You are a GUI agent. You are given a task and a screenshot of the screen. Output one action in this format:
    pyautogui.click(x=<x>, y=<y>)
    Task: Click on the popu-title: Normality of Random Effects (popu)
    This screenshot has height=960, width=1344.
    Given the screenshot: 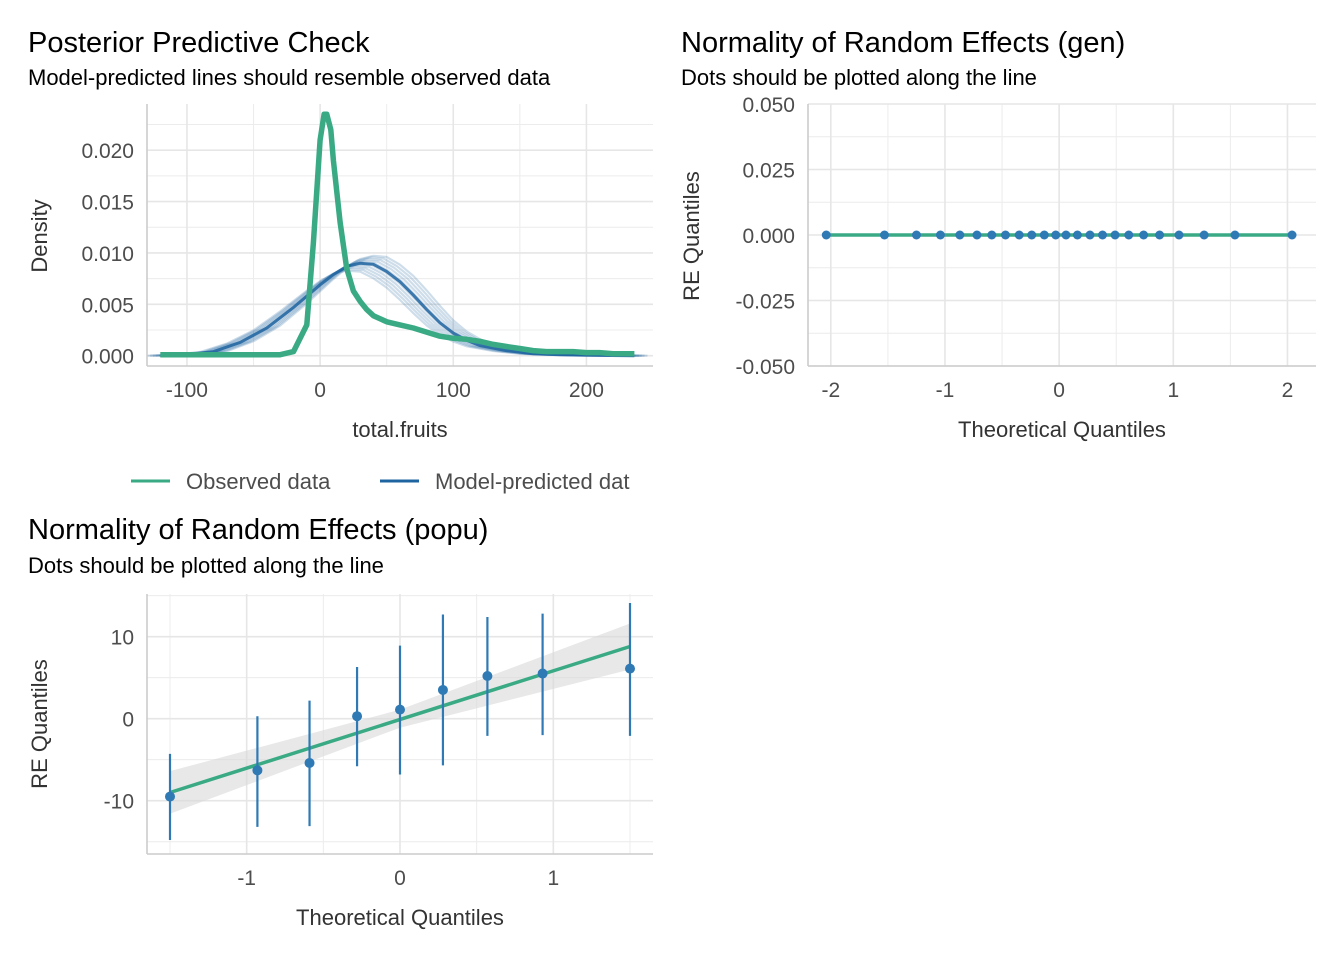 What is the action you would take?
    pyautogui.click(x=258, y=530)
    